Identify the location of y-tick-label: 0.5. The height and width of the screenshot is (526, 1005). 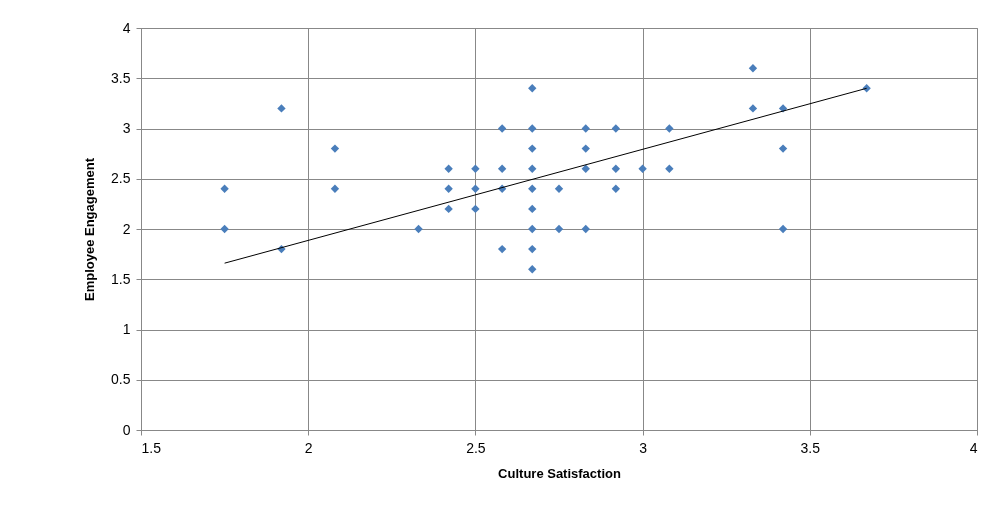
(121, 379).